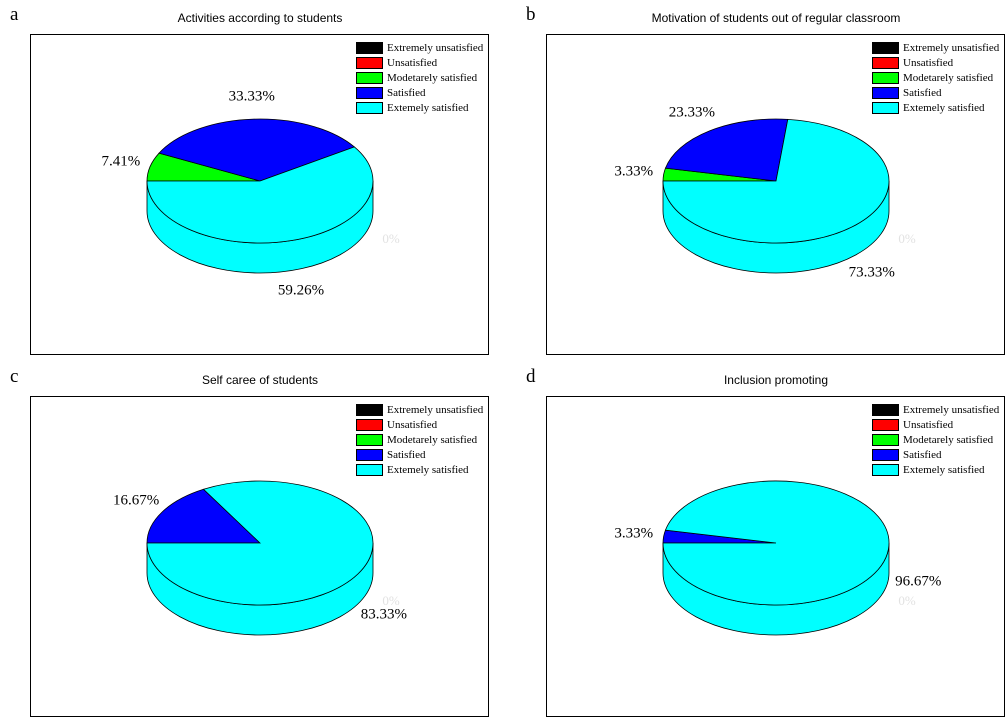 The height and width of the screenshot is (717, 1007). I want to click on data-label-extemely-satisfied: 83.33%, so click(383, 614).